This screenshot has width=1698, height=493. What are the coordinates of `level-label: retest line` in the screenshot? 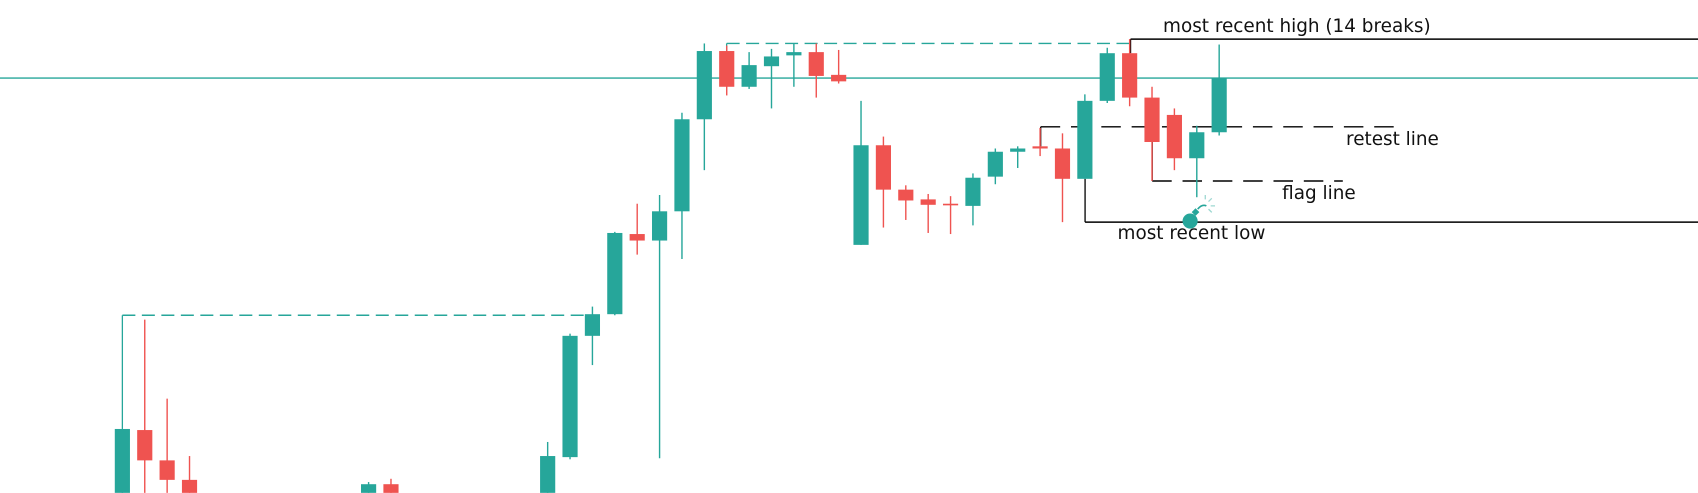 It's located at (1392, 139).